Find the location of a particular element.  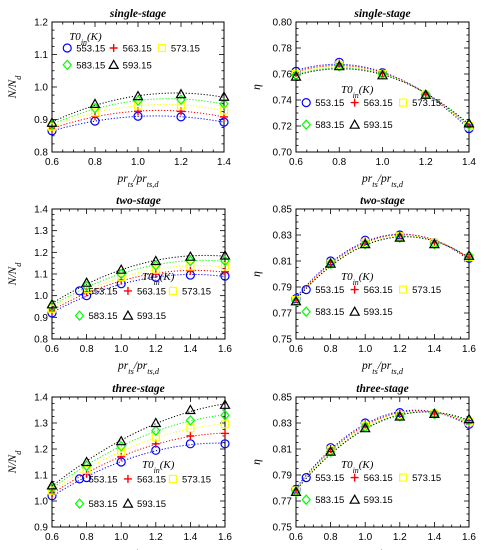

y-axis-label: N/Nd is located at coordinates (15, 462).